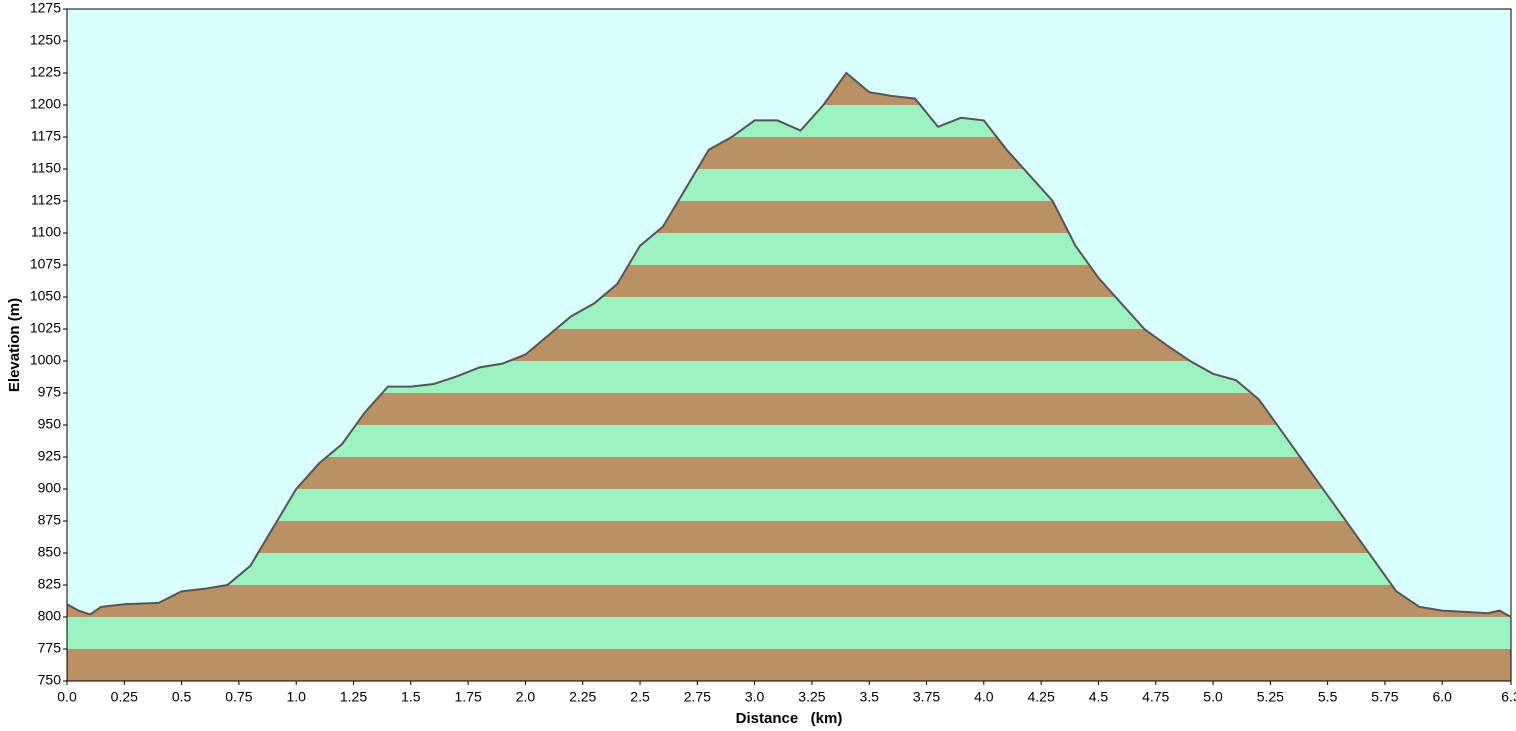 This screenshot has width=1516, height=731. What do you see at coordinates (46, 136) in the screenshot?
I see `y-tick-label: 1175` at bounding box center [46, 136].